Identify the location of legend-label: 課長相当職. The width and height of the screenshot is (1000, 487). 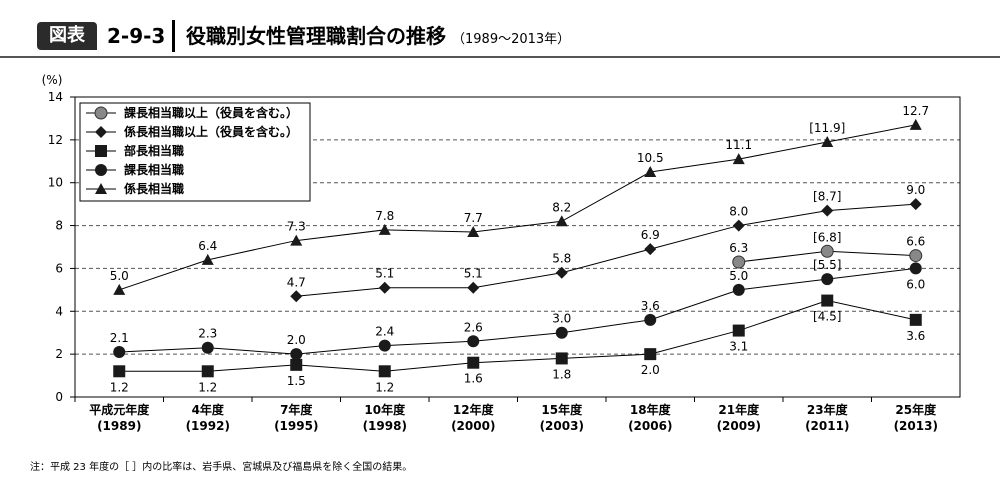
(154, 169).